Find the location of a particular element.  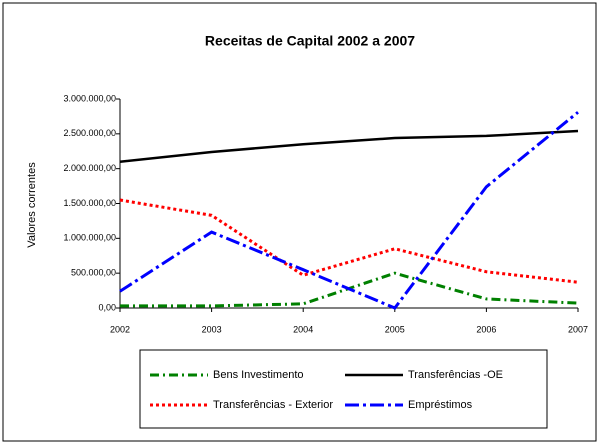

y-tick-label: 1.000.000,00 is located at coordinates (89, 238).